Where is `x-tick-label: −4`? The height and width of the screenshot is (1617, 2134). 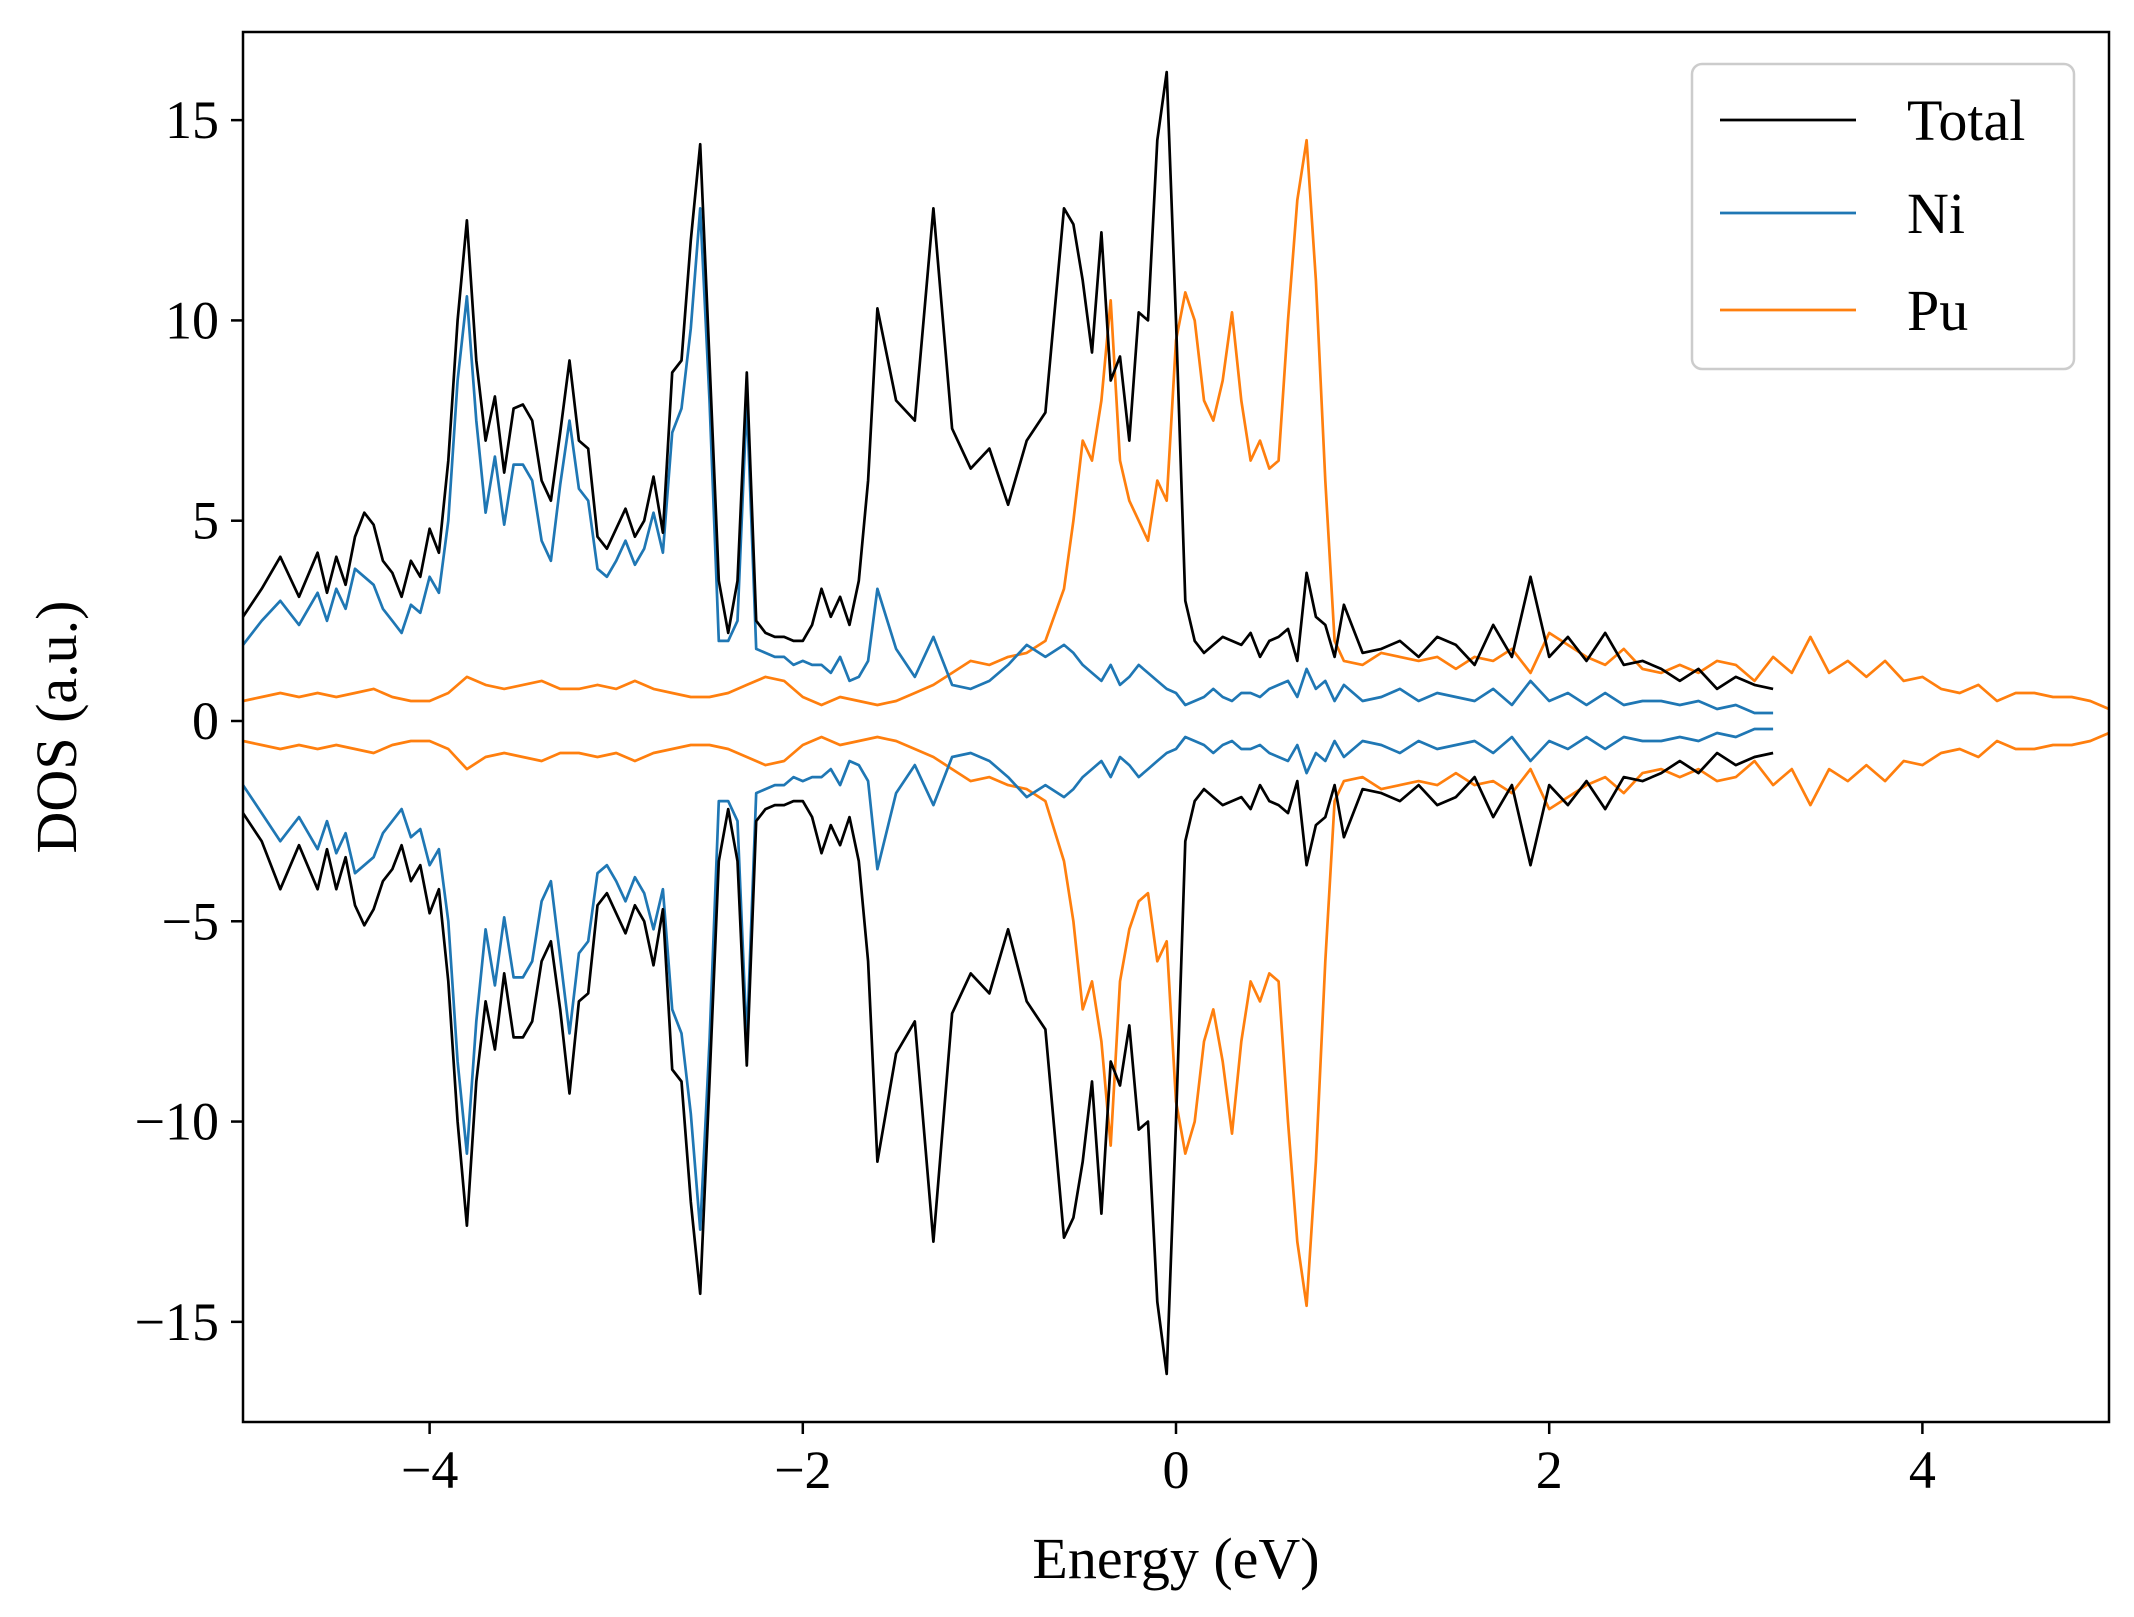
x-tick-label: −4 is located at coordinates (429, 1470).